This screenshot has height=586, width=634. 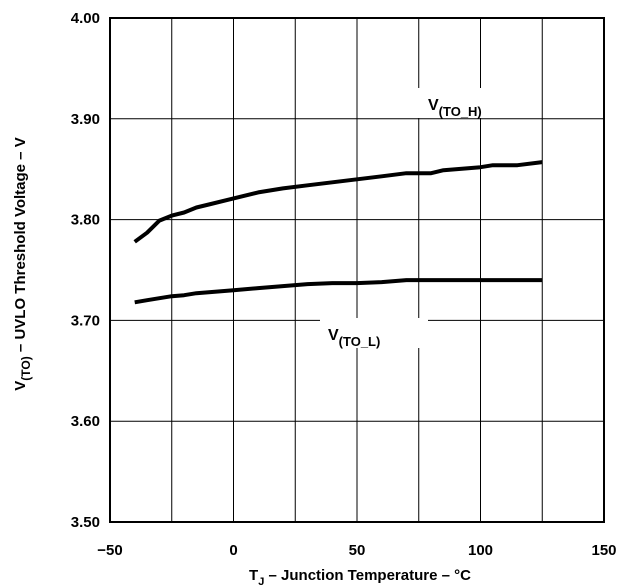 I want to click on x-tick-label: 150, so click(x=603, y=550).